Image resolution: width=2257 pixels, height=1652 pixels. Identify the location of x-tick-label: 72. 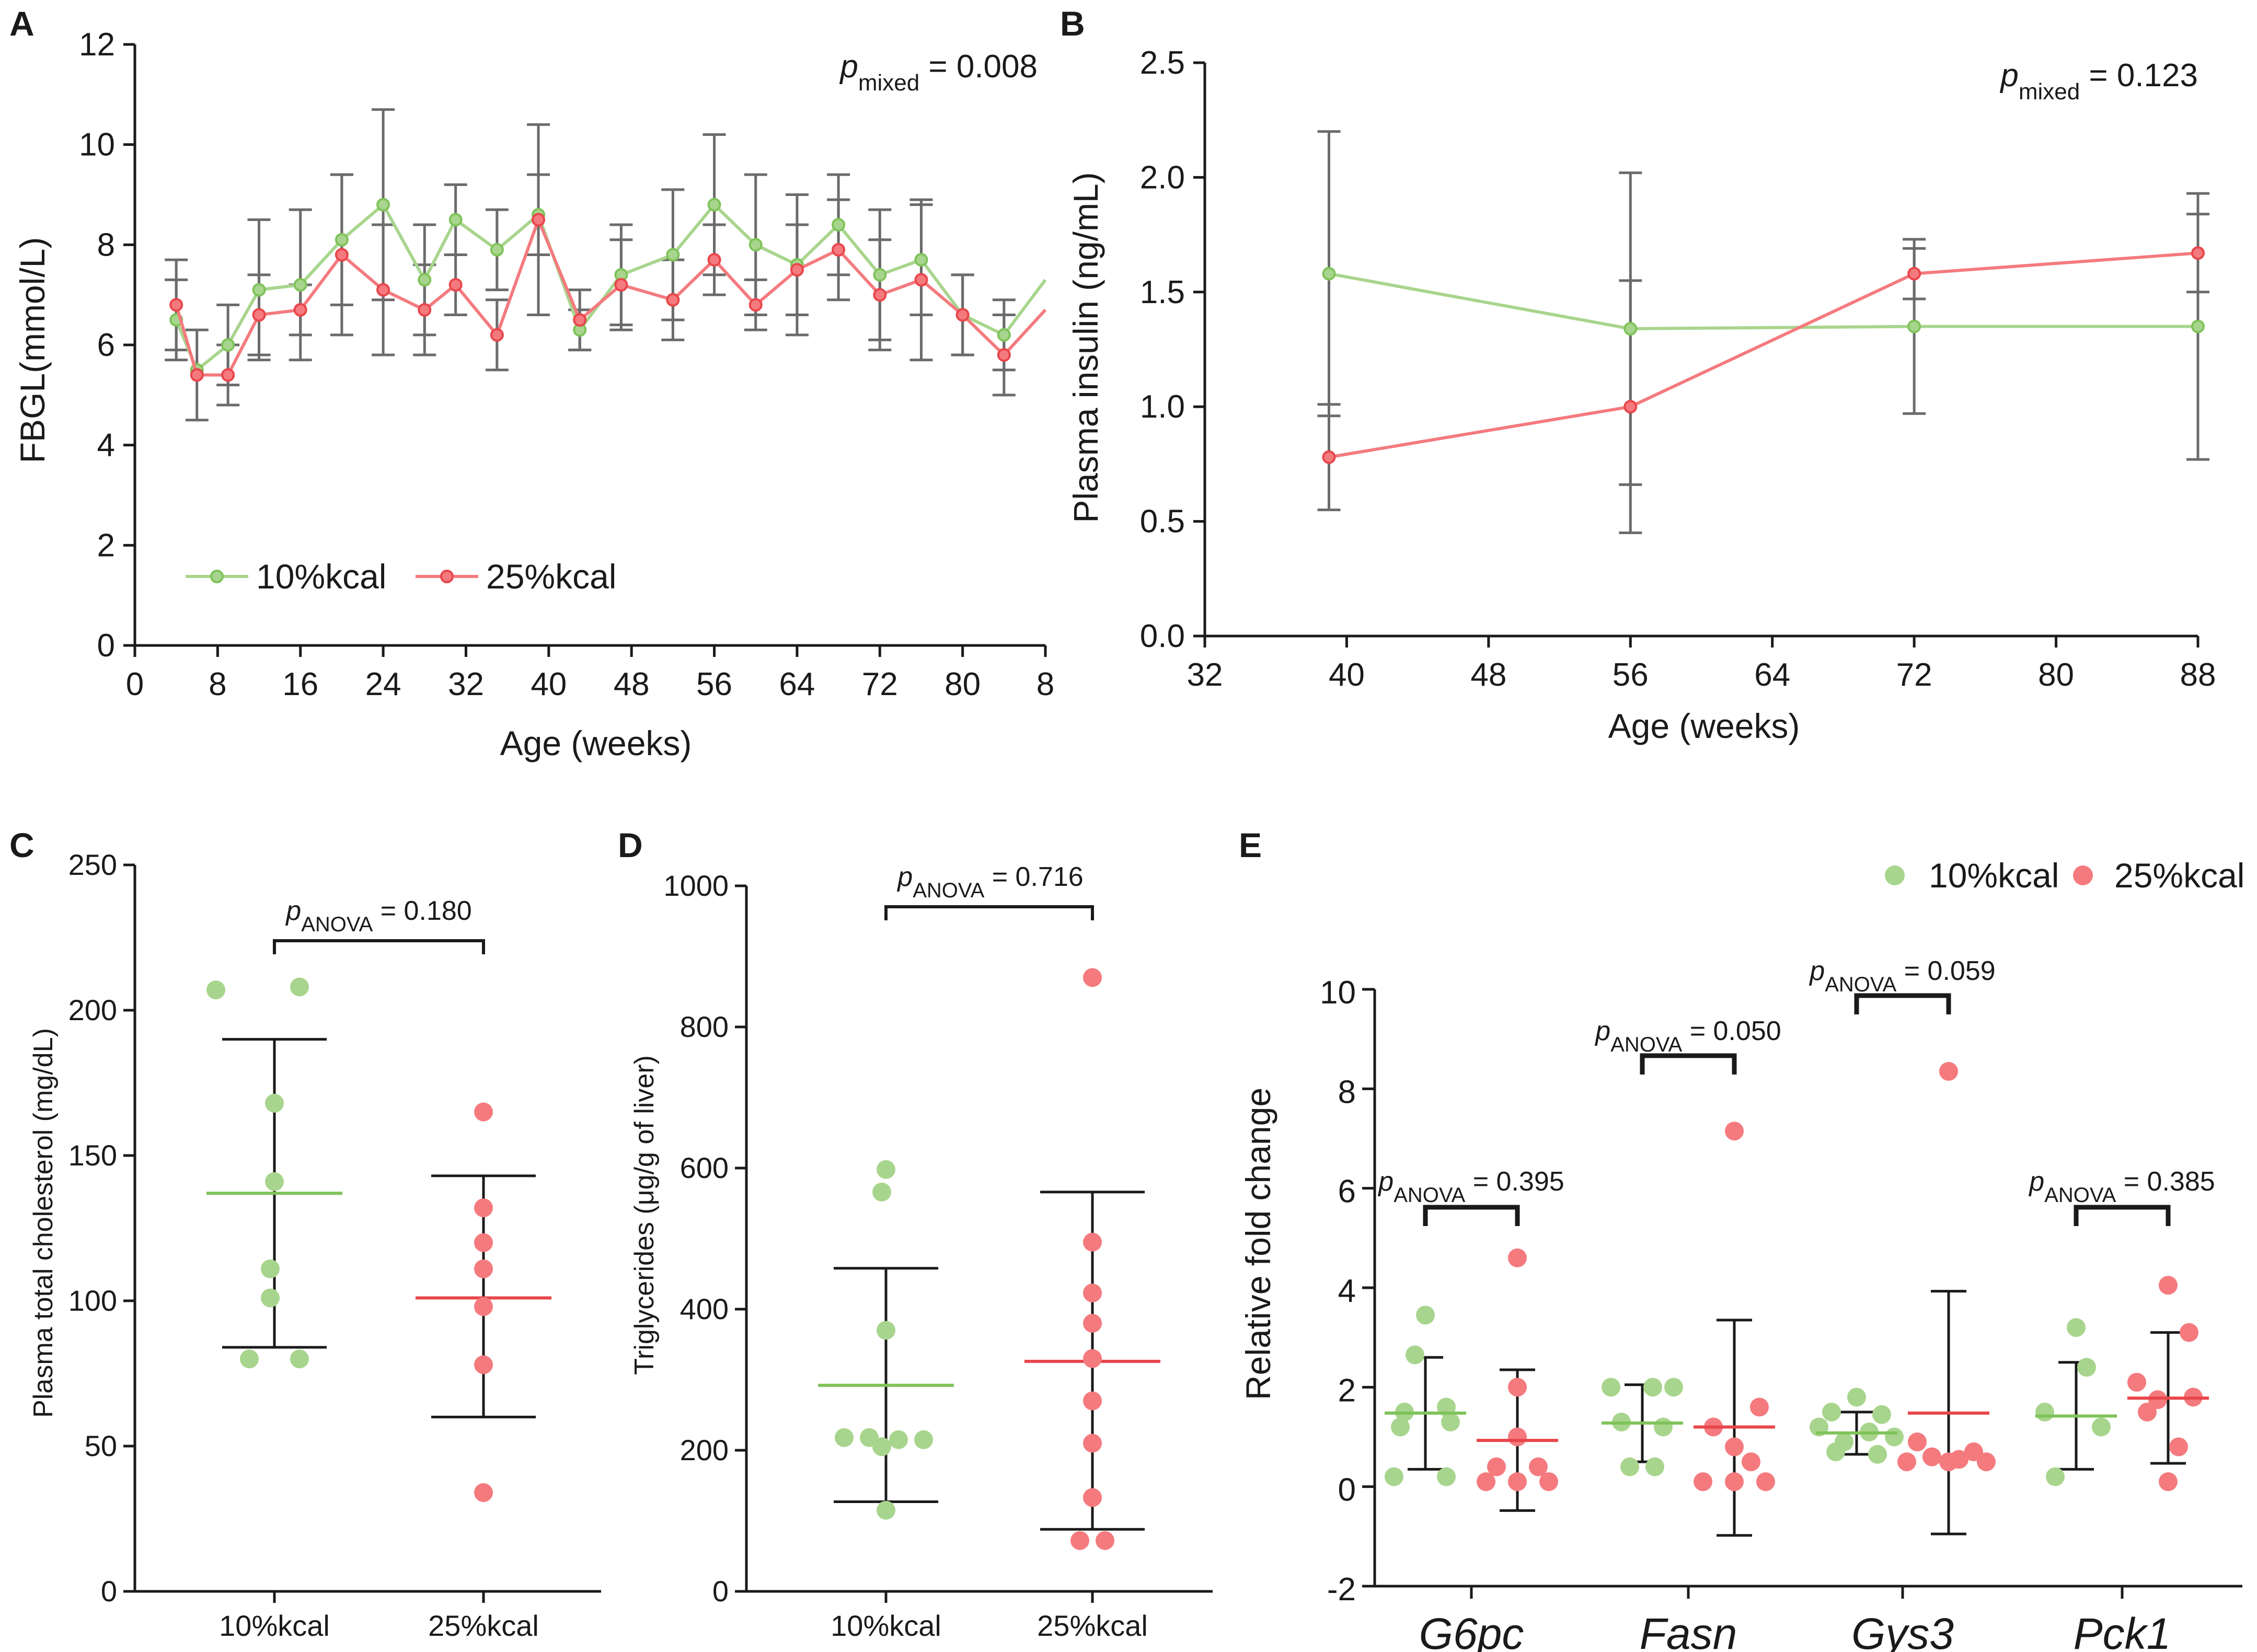
(880, 684).